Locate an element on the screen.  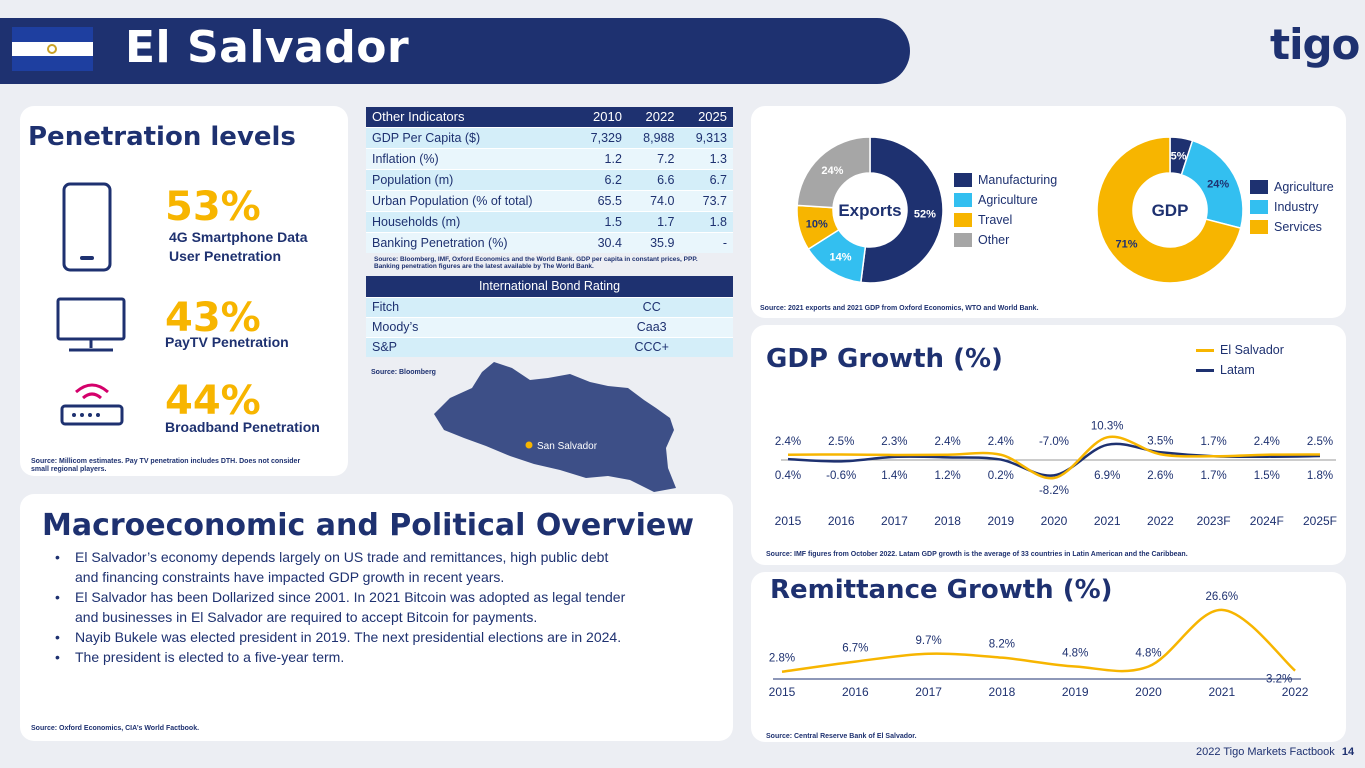
table-row: Inflation (%) 1.2 7.2 1.3 is located at coordinates (549, 158).